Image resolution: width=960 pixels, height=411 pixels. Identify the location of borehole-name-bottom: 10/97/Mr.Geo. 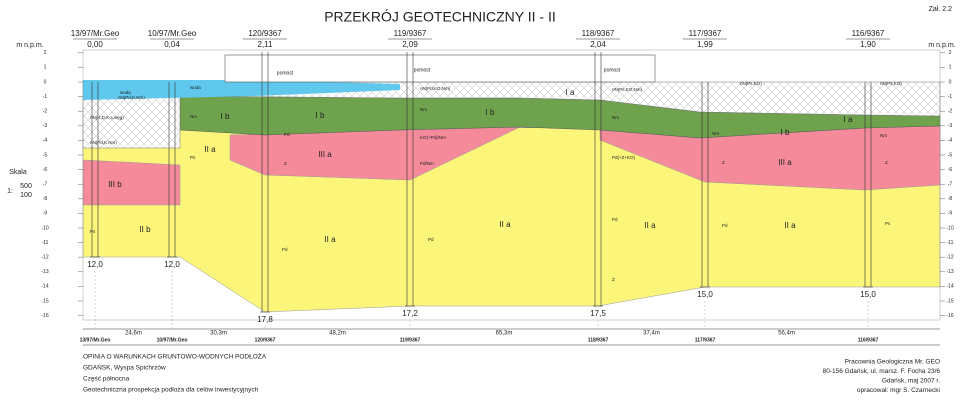
(172, 340).